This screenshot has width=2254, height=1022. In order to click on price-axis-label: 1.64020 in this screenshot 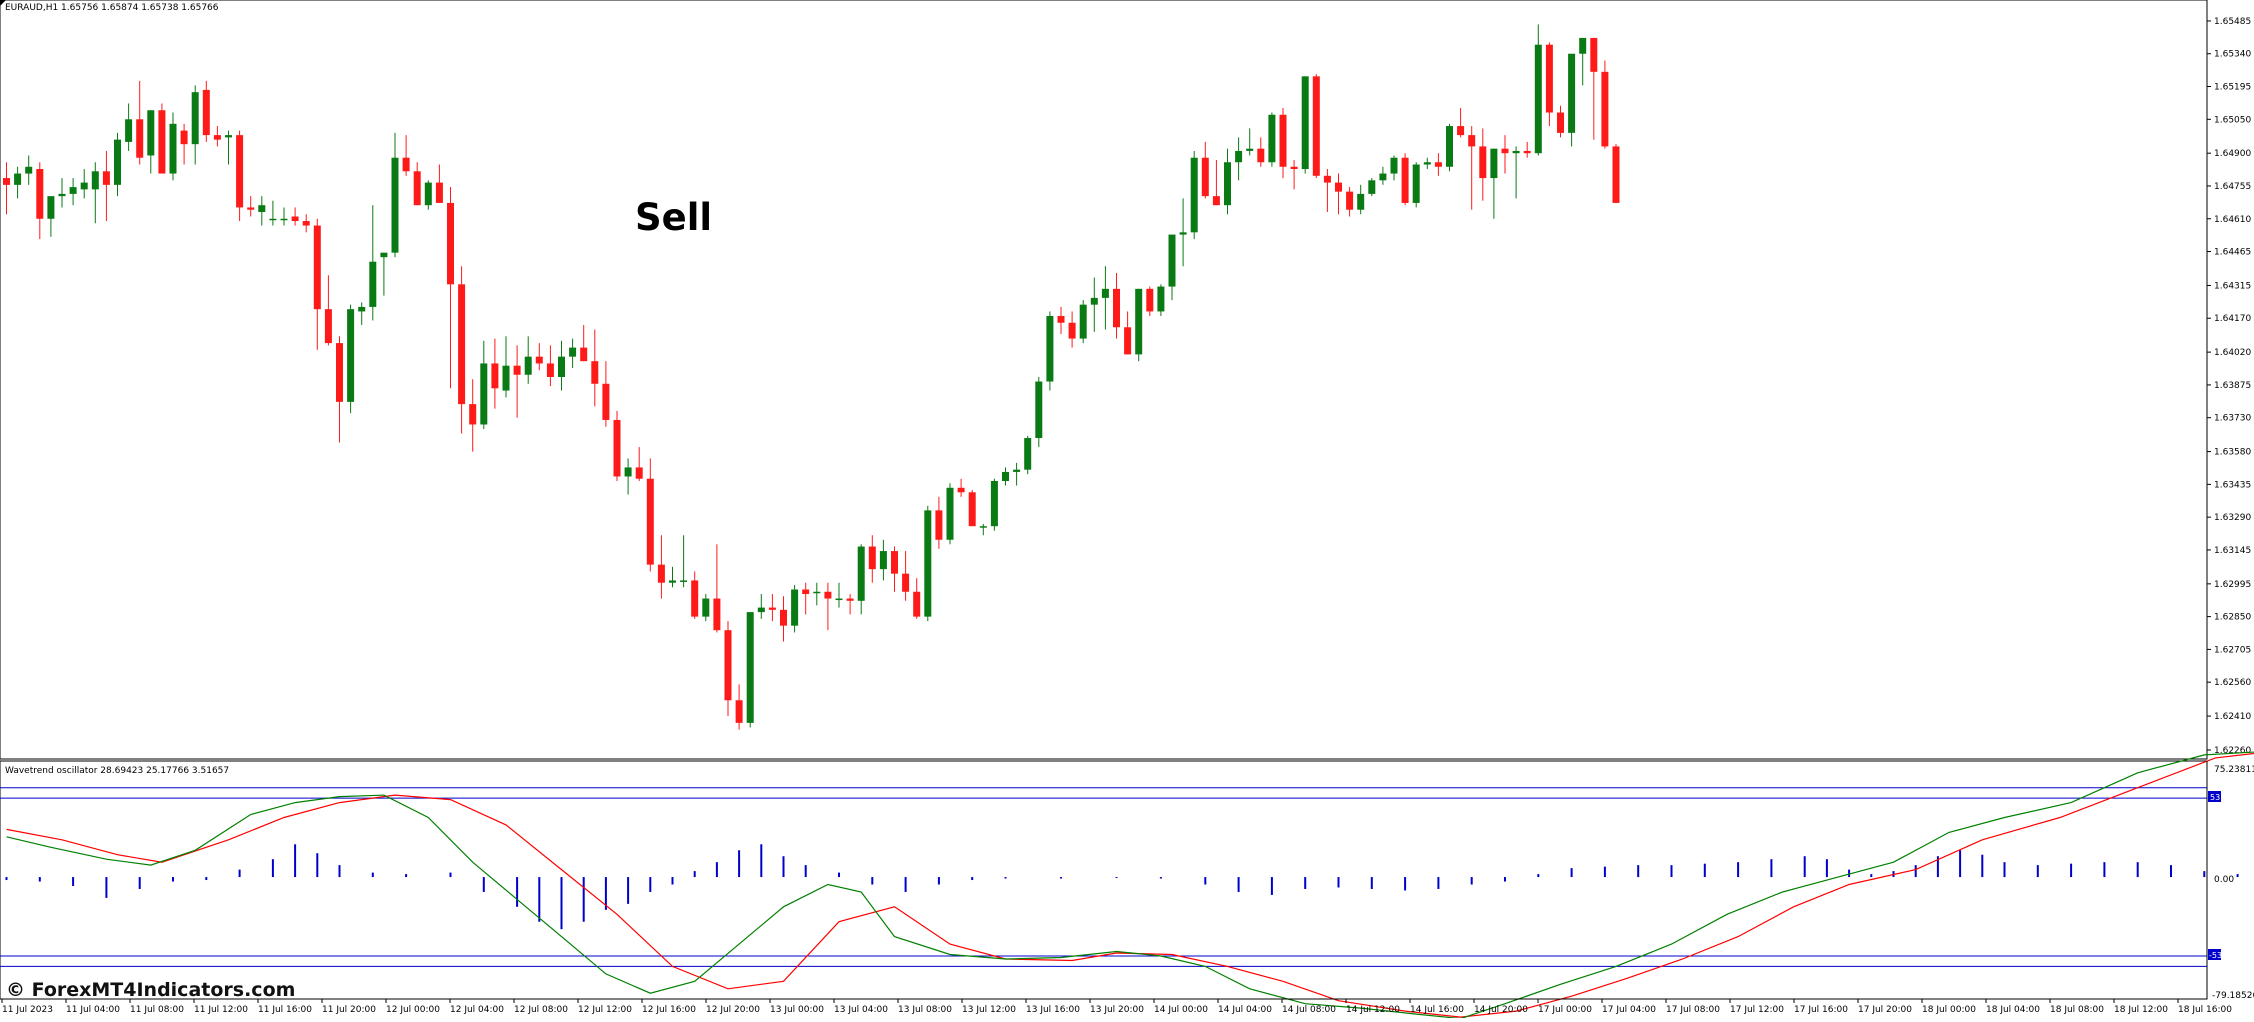, I will do `click(2232, 353)`.